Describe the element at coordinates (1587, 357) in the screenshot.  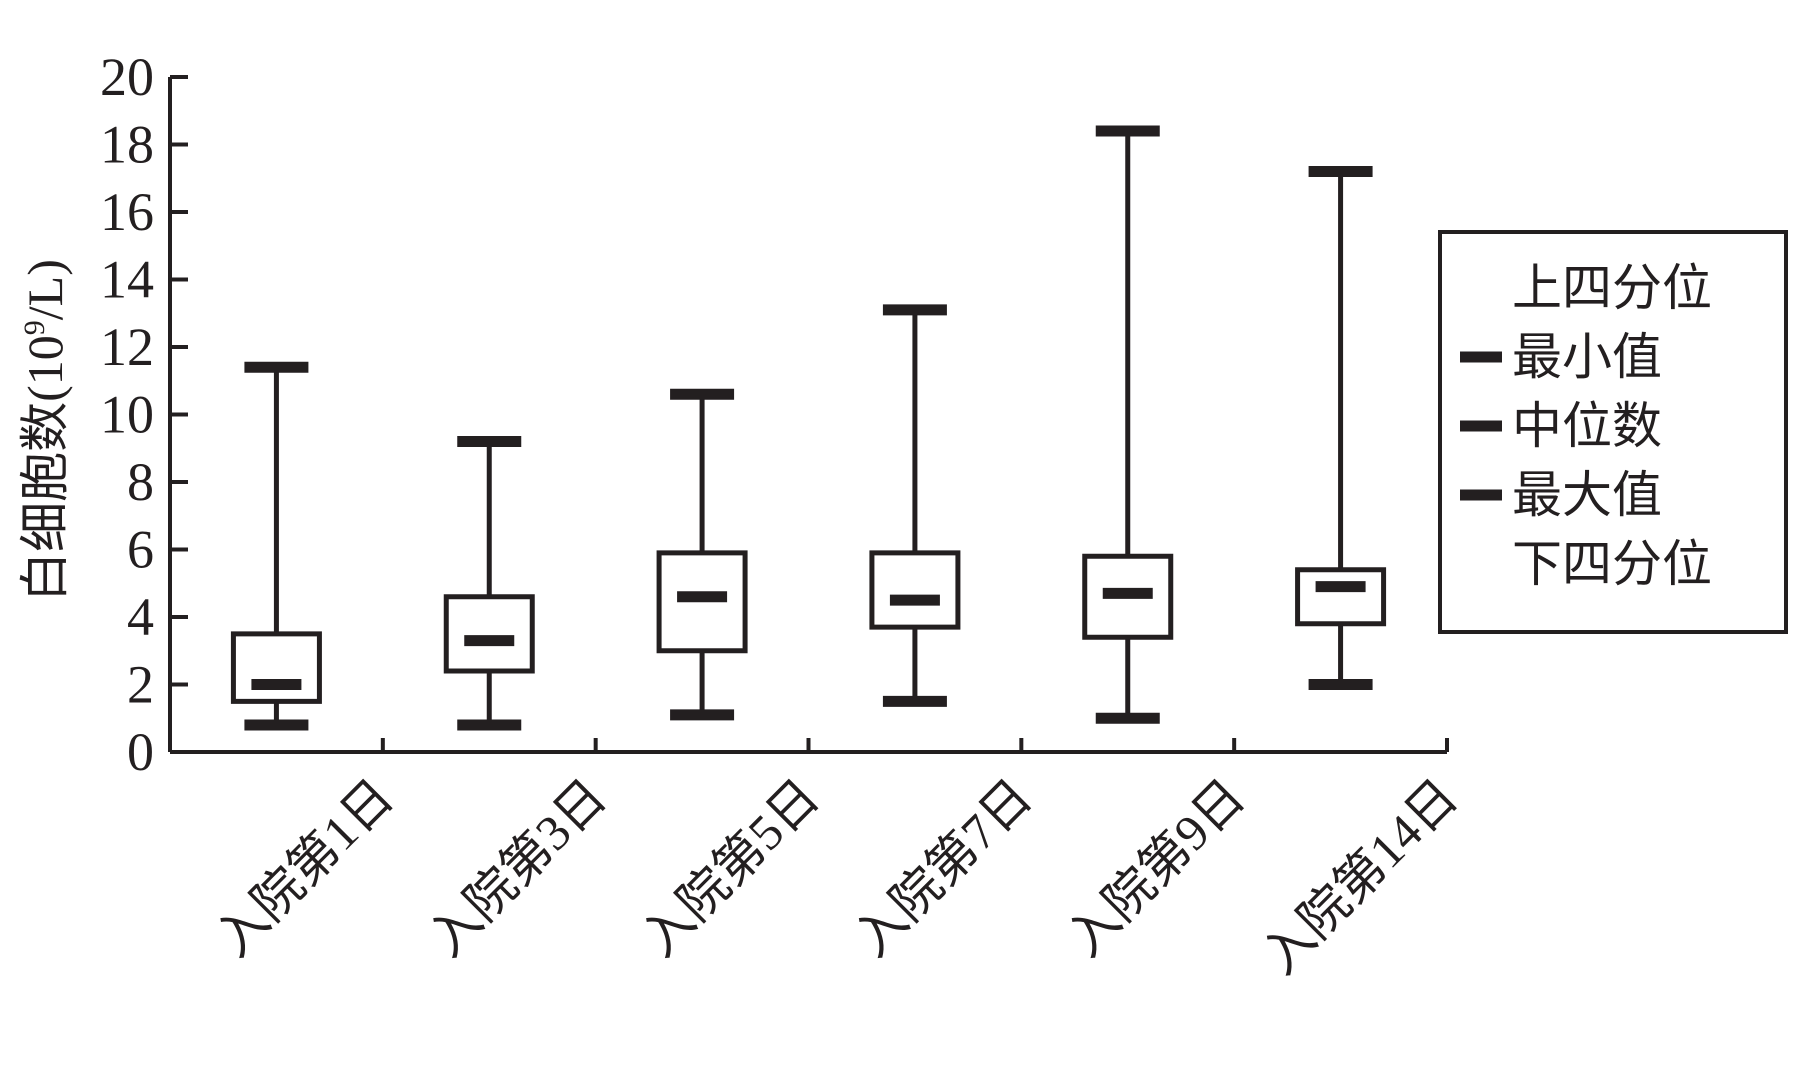
I see `legend-label: 最小值` at that location.